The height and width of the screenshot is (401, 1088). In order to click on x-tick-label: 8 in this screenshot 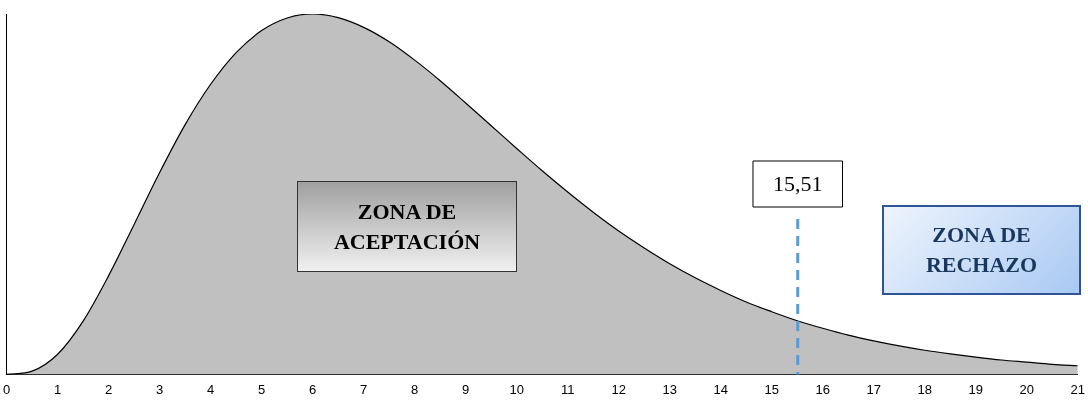, I will do `click(415, 389)`.